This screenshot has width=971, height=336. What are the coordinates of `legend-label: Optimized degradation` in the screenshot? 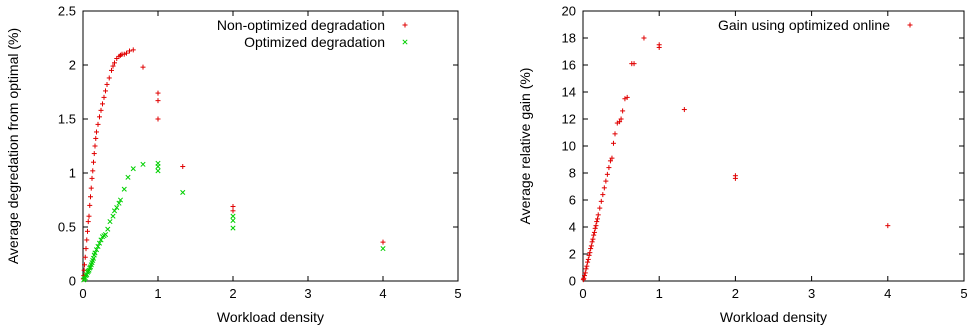 It's located at (314, 42).